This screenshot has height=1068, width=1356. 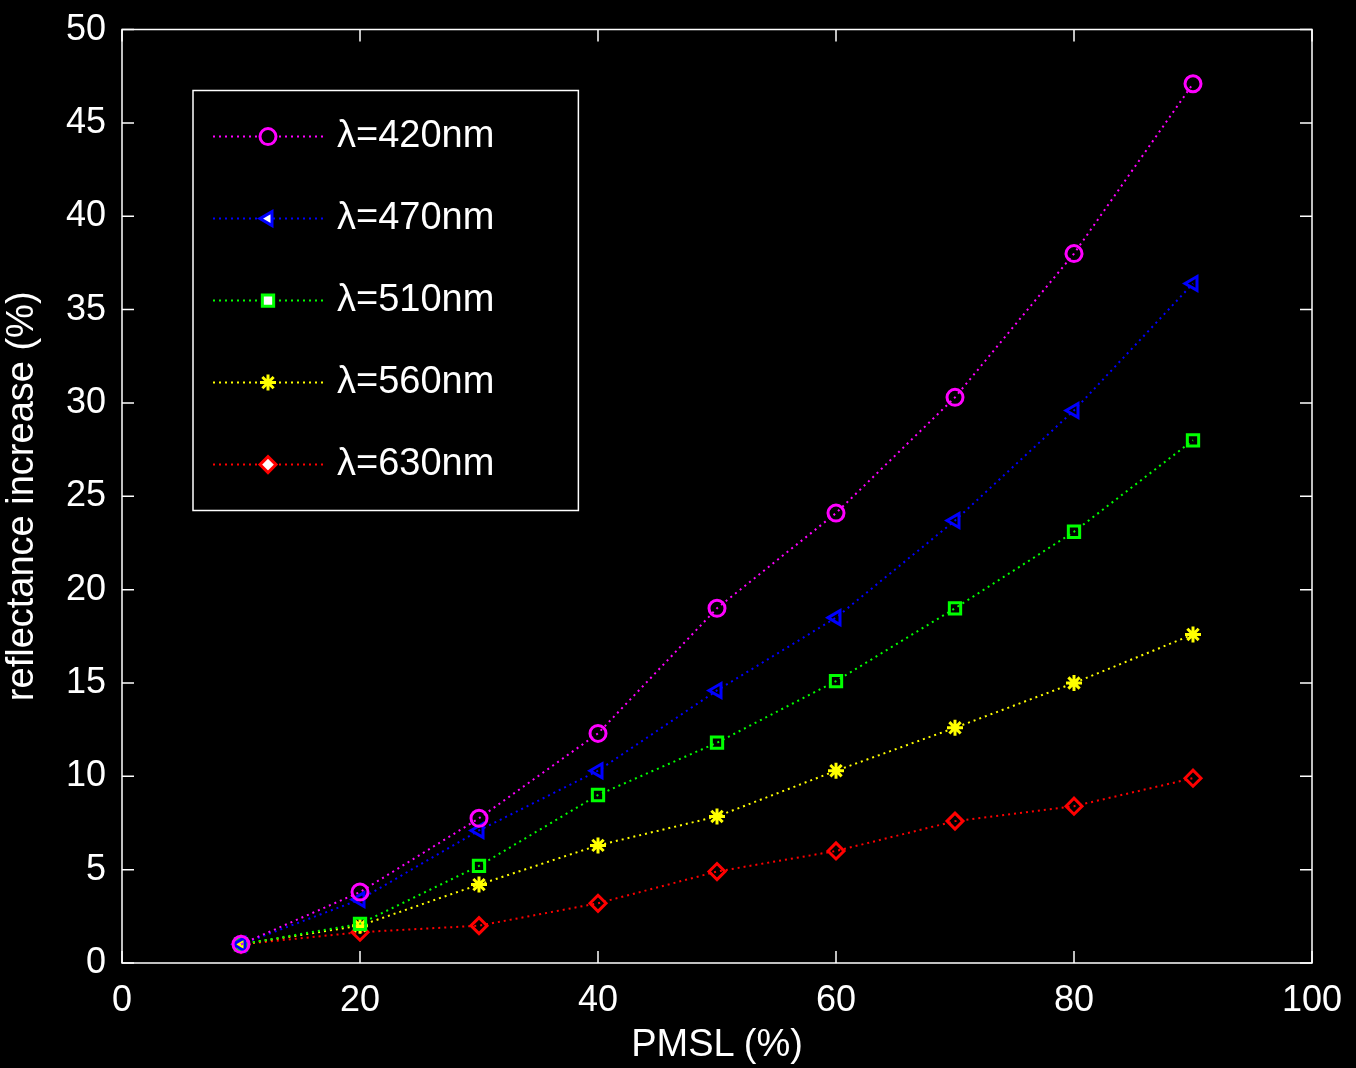 I want to click on y-tick-label: 5, so click(x=95, y=867).